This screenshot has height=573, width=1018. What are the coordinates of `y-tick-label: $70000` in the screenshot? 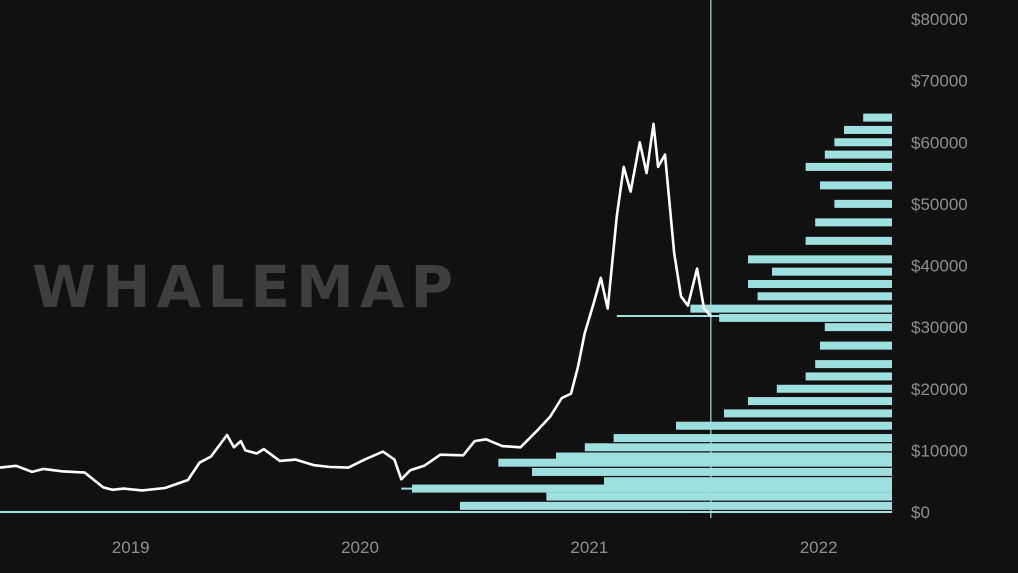 It's located at (939, 81).